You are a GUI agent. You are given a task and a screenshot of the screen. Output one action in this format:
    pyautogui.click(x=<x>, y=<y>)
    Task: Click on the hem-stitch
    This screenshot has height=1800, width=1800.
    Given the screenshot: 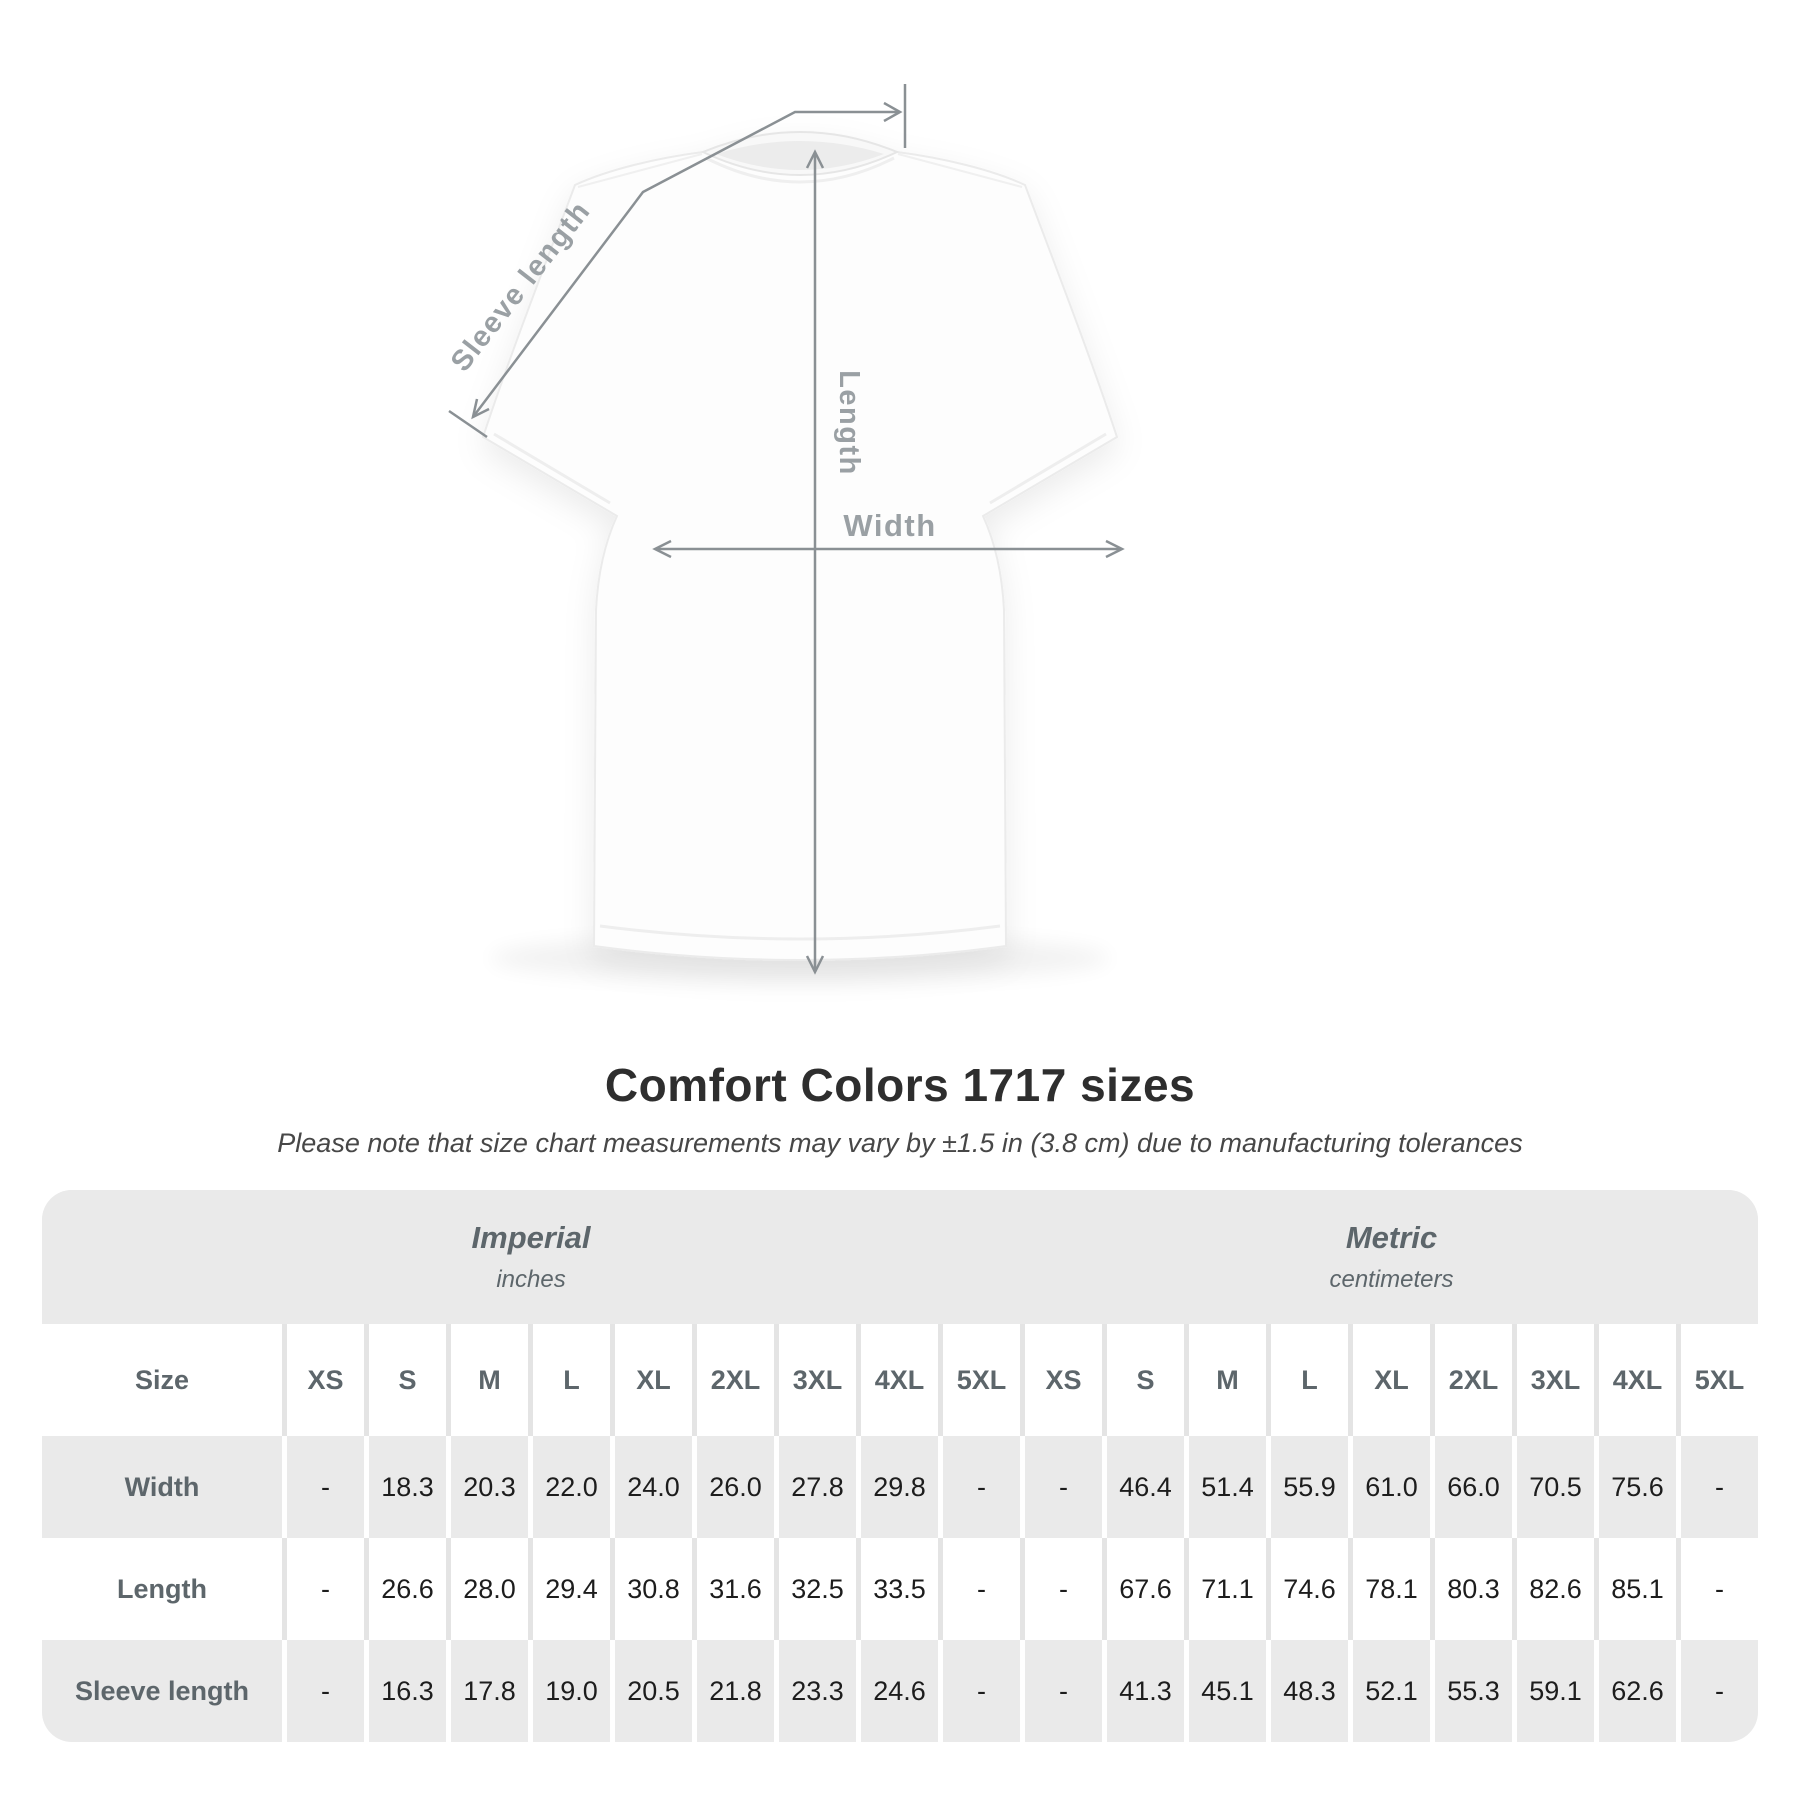 What is the action you would take?
    pyautogui.click(x=800, y=932)
    